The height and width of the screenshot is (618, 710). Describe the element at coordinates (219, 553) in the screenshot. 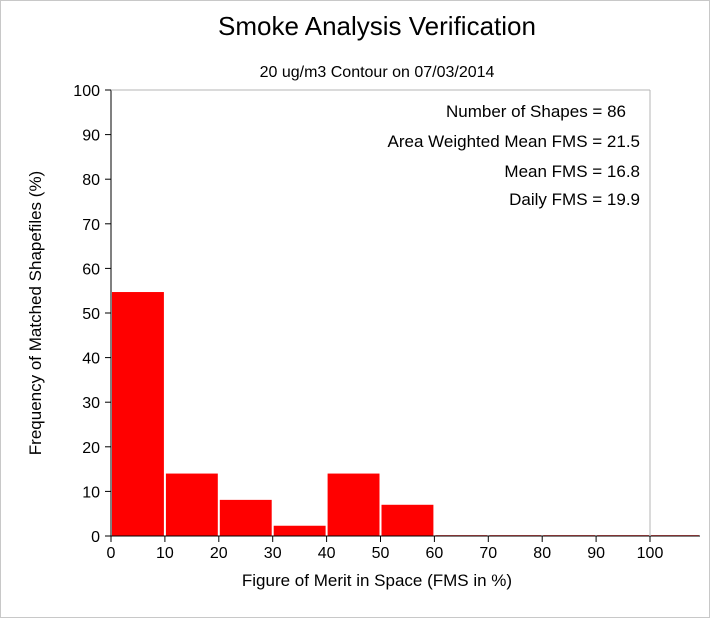

I see `x-tick-label: 20` at that location.